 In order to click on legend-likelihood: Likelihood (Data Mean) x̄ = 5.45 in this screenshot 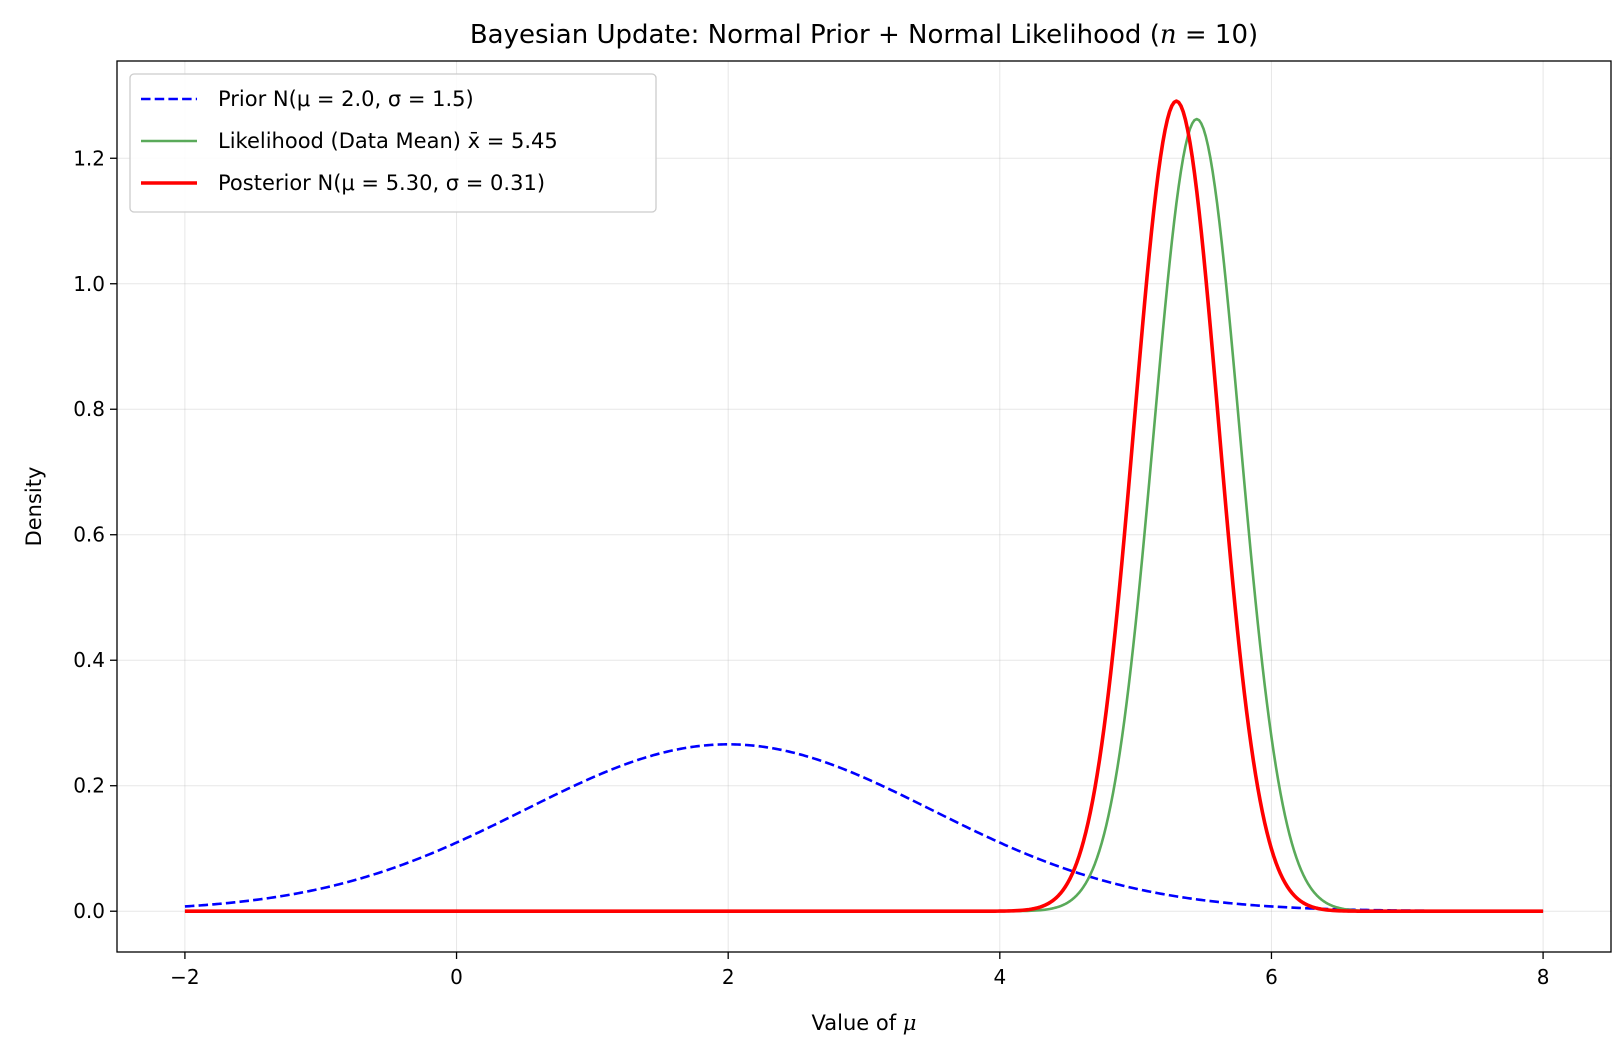, I will do `click(349, 141)`.